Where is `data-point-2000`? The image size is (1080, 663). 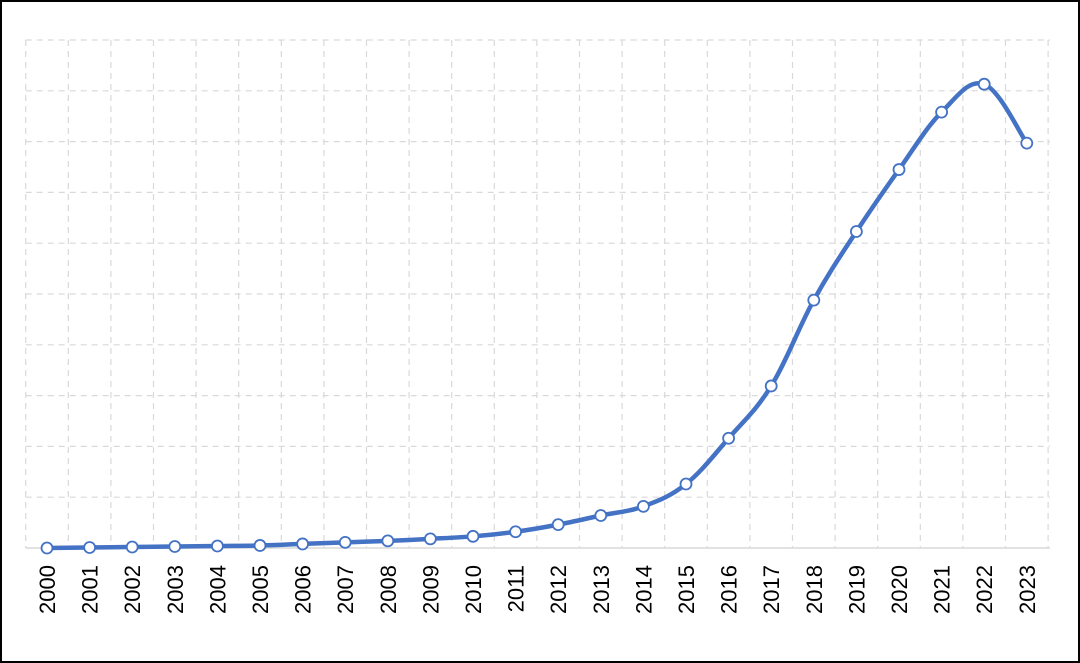
data-point-2000 is located at coordinates (47, 548).